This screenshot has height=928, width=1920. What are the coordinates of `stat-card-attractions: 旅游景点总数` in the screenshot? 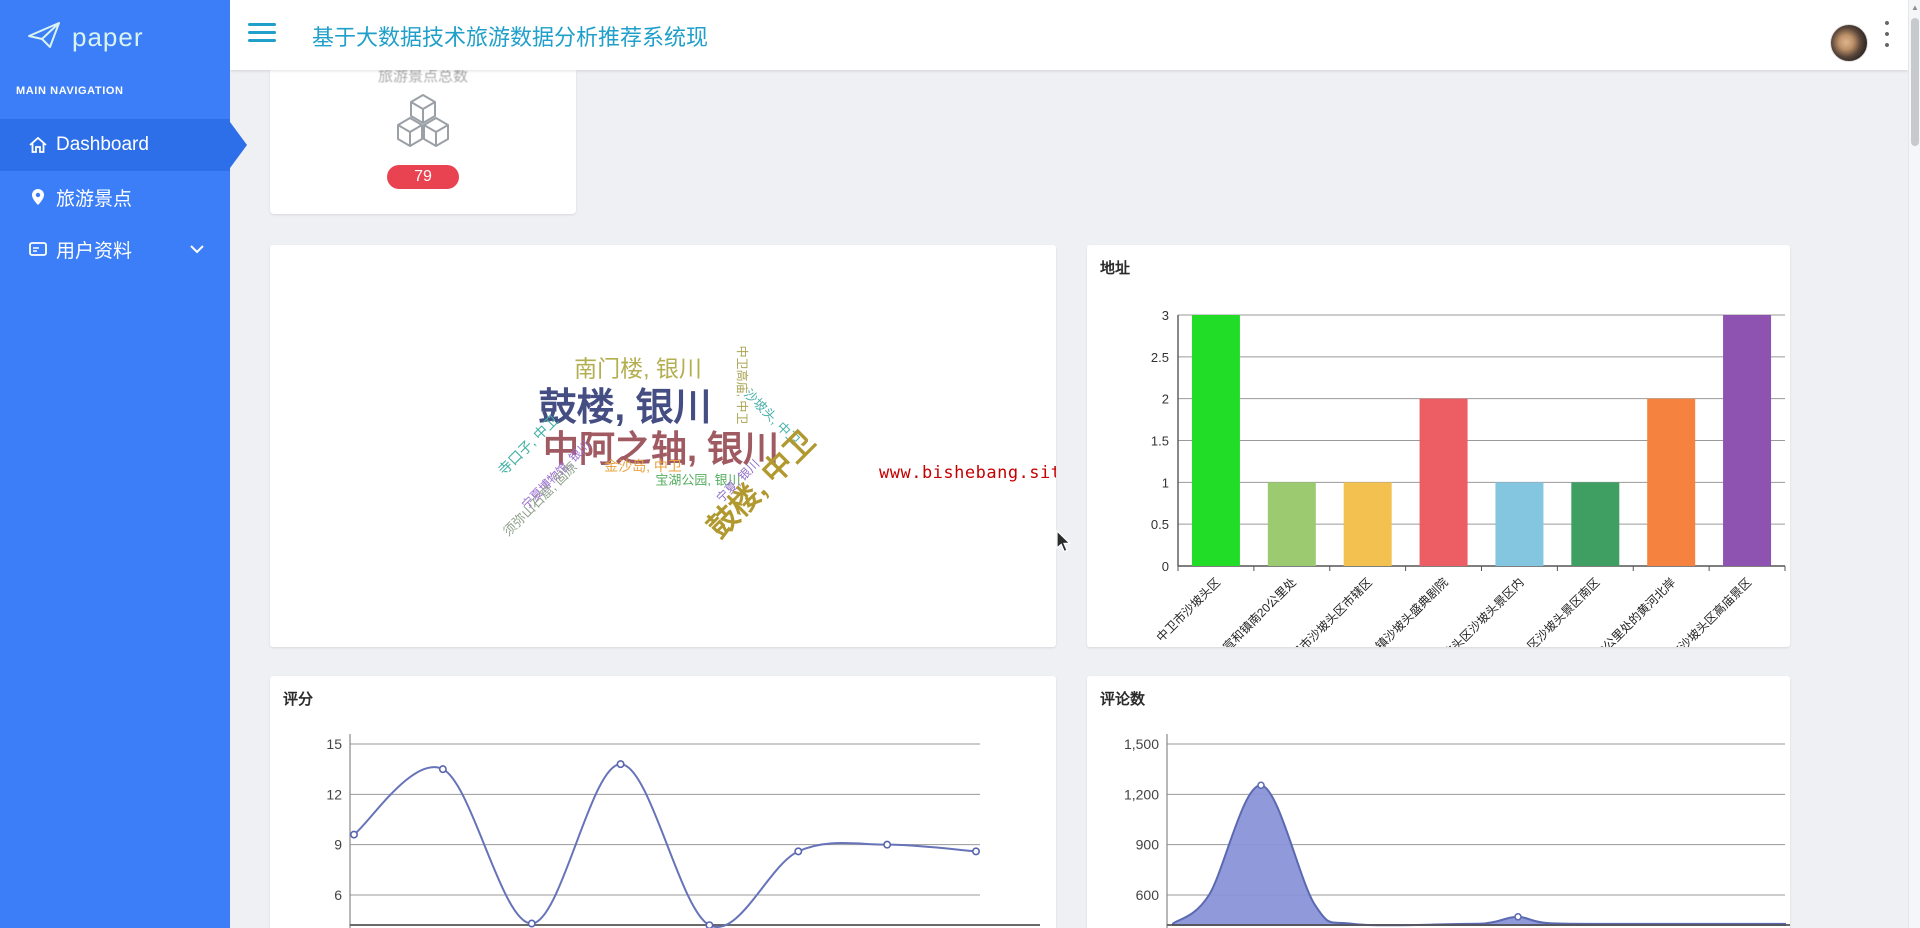 It's located at (423, 142).